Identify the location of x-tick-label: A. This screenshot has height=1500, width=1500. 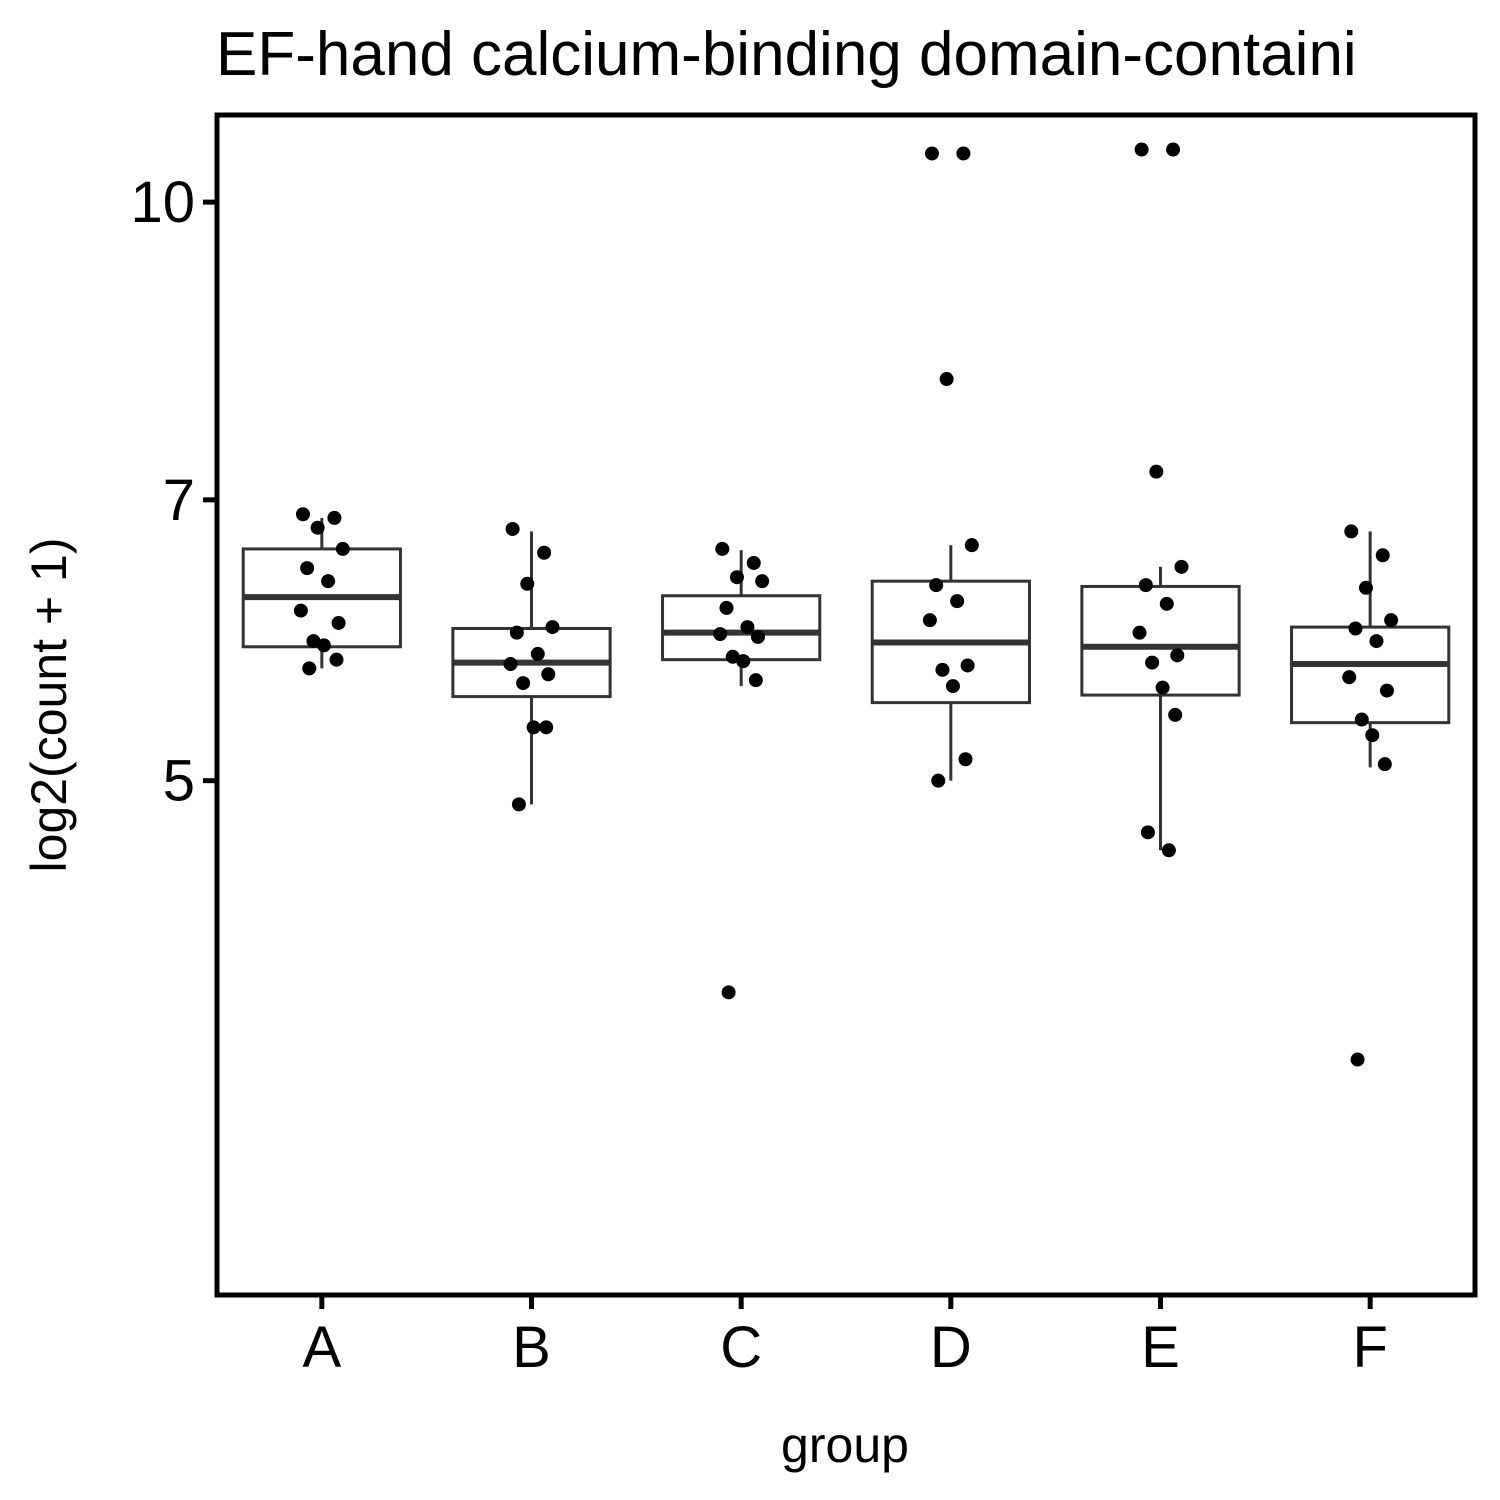
(321, 1347).